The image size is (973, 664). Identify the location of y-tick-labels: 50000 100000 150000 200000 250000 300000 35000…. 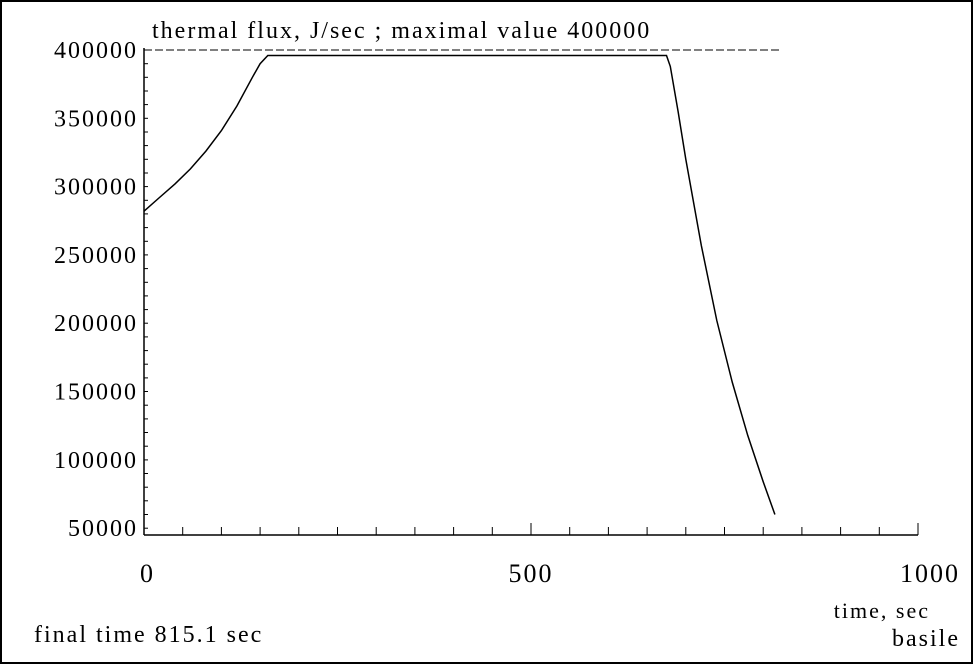
(96, 290).